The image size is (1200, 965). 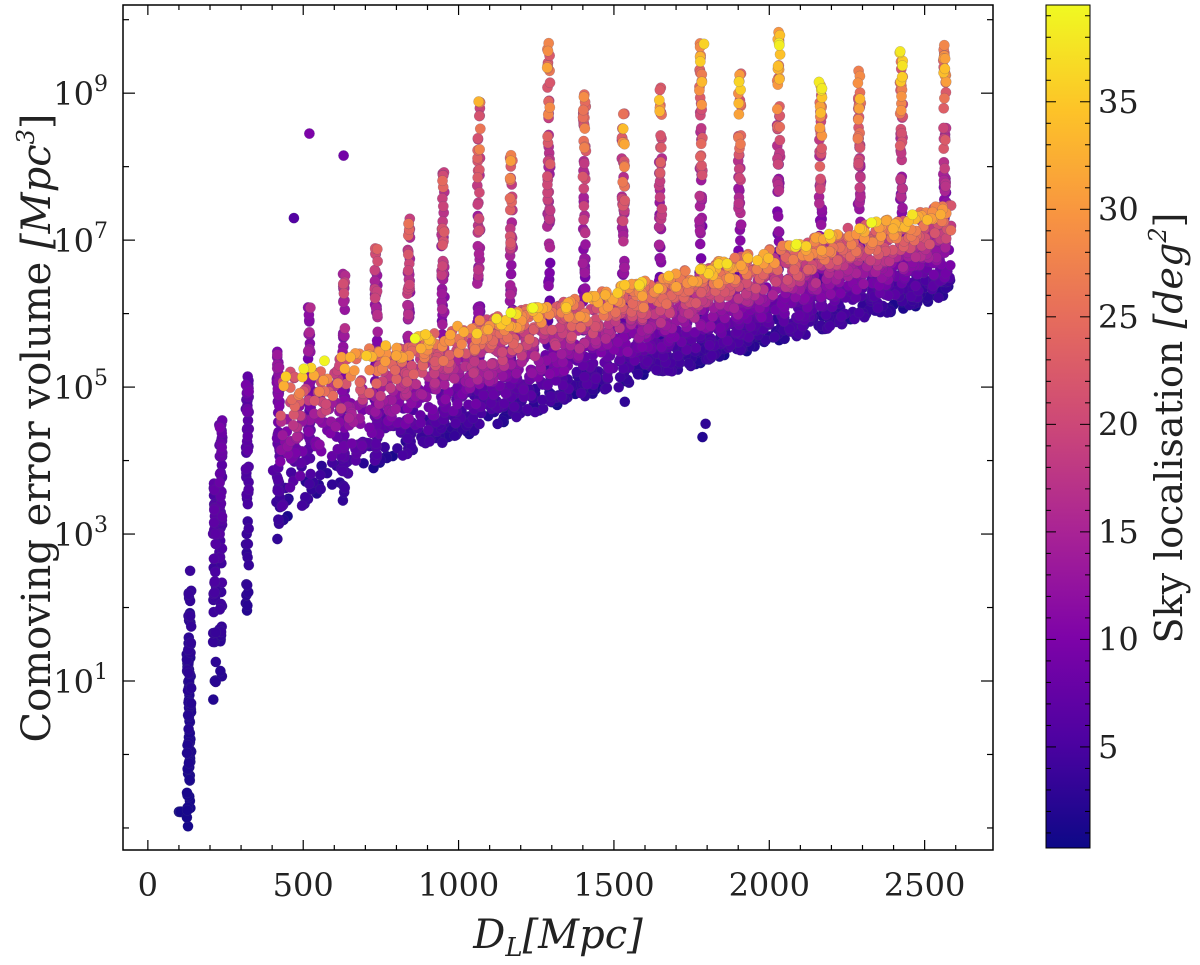 What do you see at coordinates (1118, 209) in the screenshot?
I see `colorbar-tick-label: 30` at bounding box center [1118, 209].